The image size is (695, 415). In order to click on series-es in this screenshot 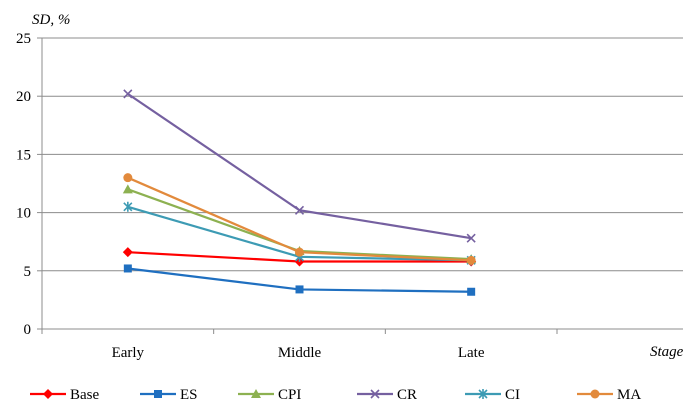, I will do `click(299, 280)`.